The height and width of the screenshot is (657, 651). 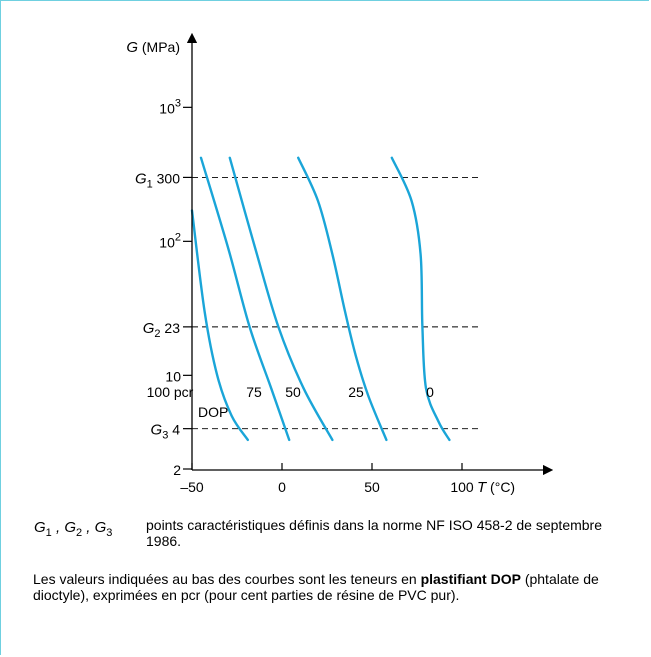 What do you see at coordinates (166, 432) in the screenshot?
I see `reference-label-3: G3 4` at bounding box center [166, 432].